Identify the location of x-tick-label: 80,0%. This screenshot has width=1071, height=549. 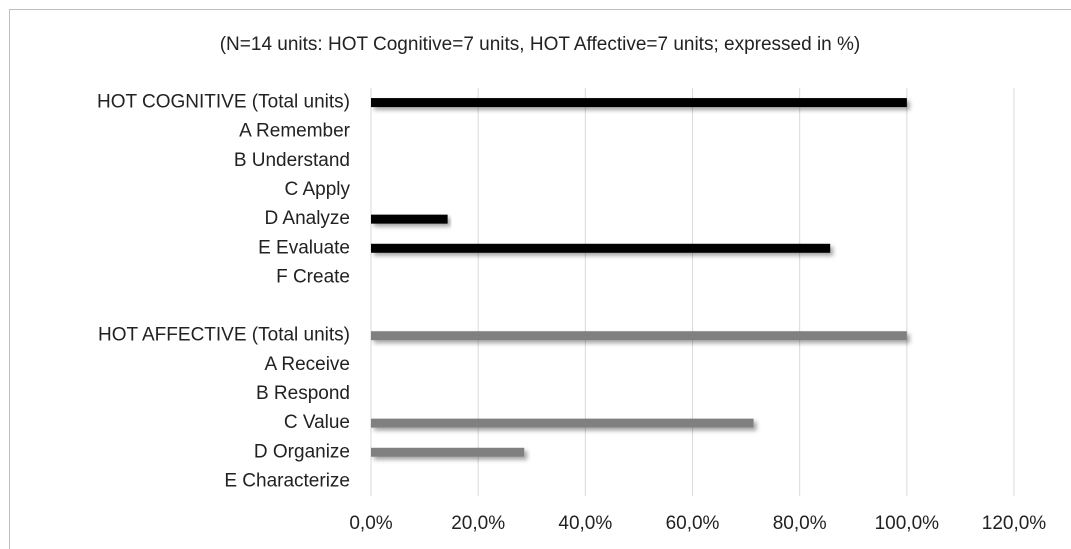
(800, 523).